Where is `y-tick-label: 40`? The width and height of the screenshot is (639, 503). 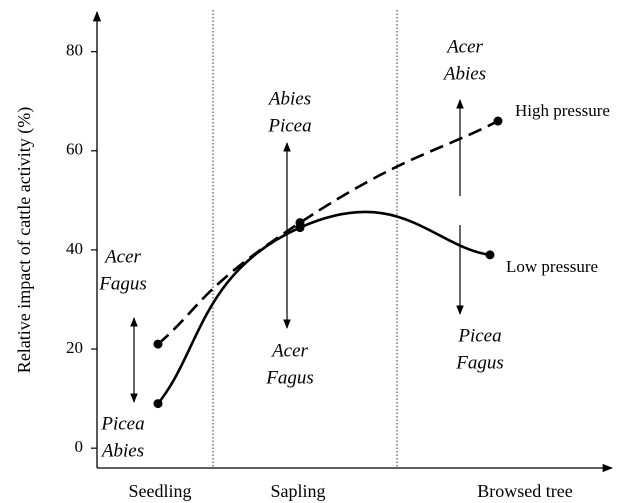
y-tick-label: 40 is located at coordinates (74, 248).